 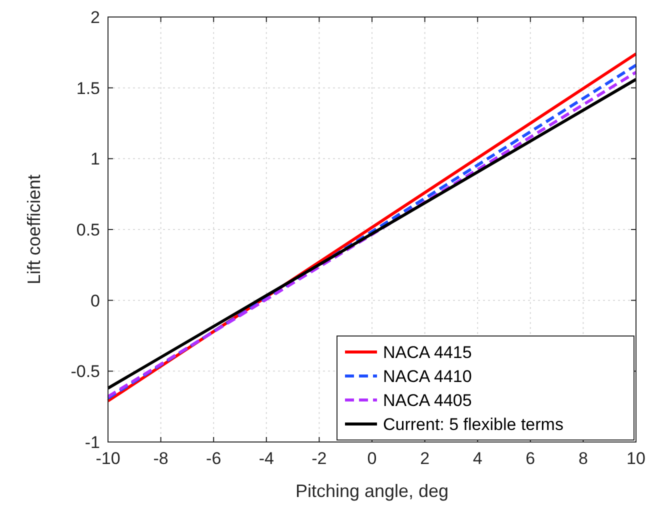 I want to click on x-tick-label: 8, so click(x=583, y=458).